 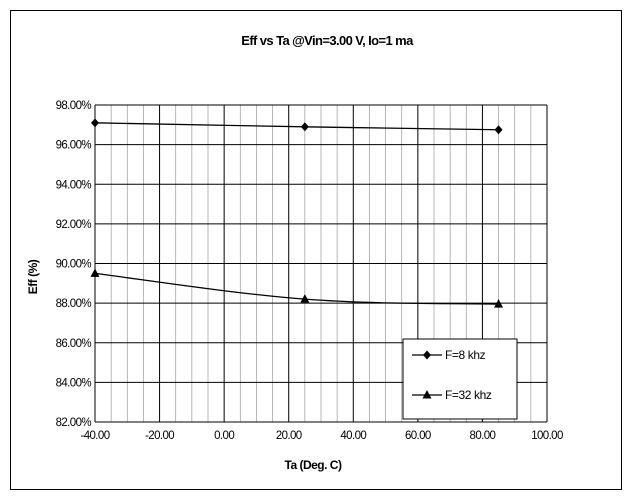 I want to click on y-tick-label: 92.00%, so click(x=74, y=225).